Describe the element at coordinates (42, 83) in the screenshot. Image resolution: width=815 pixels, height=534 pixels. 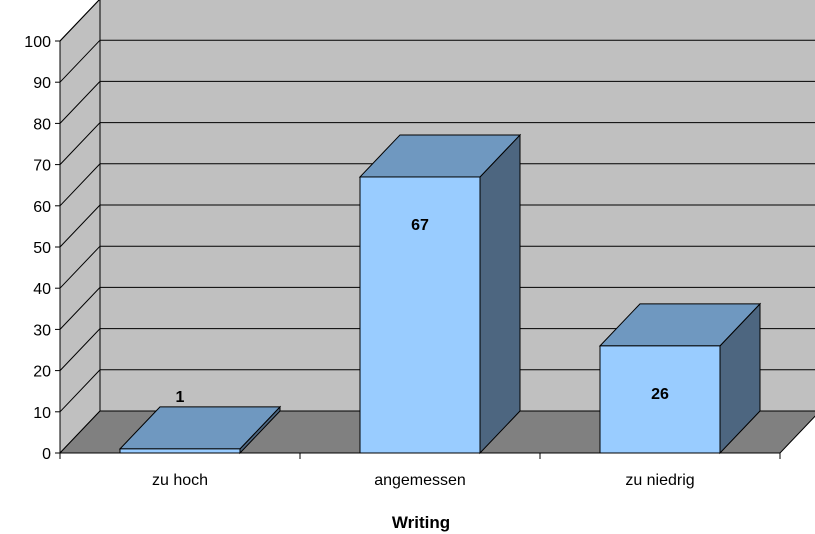
I see `y-tick-label: 90` at that location.